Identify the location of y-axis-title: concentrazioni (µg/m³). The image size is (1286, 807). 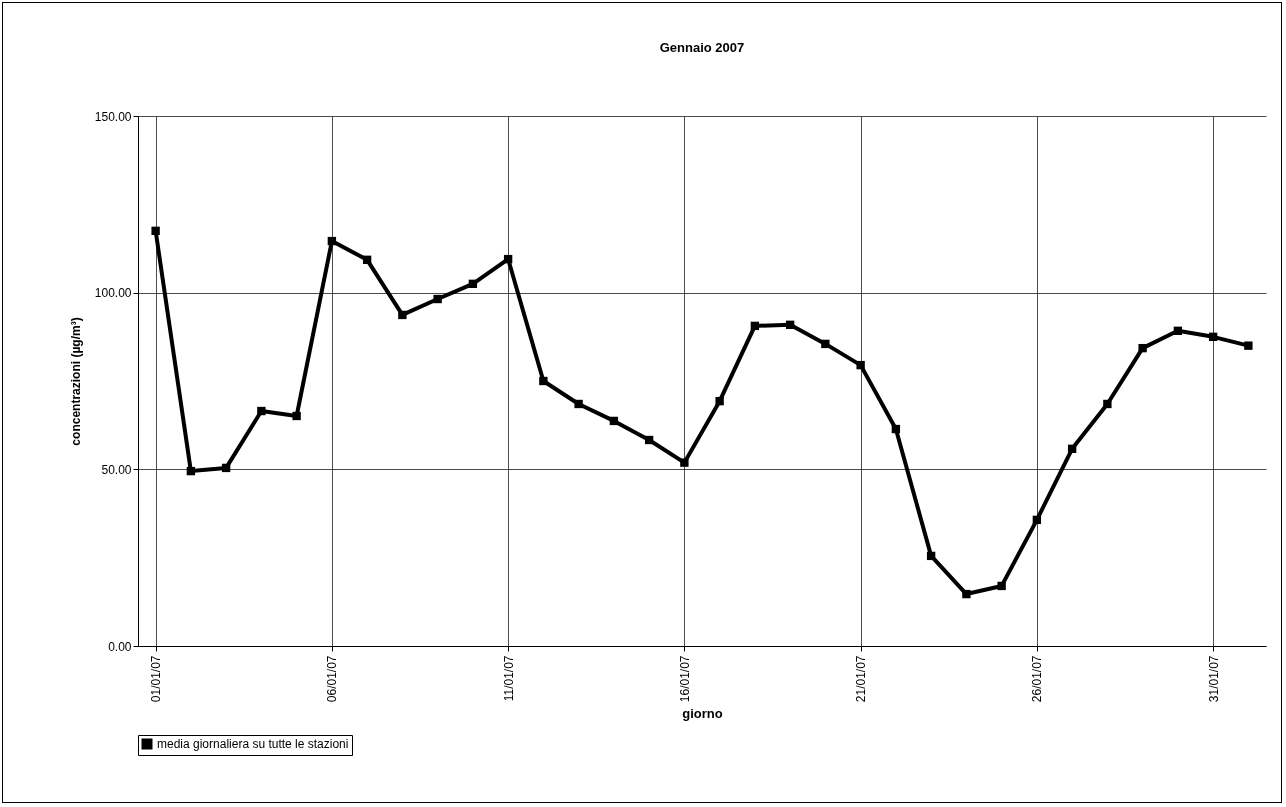
(75, 381).